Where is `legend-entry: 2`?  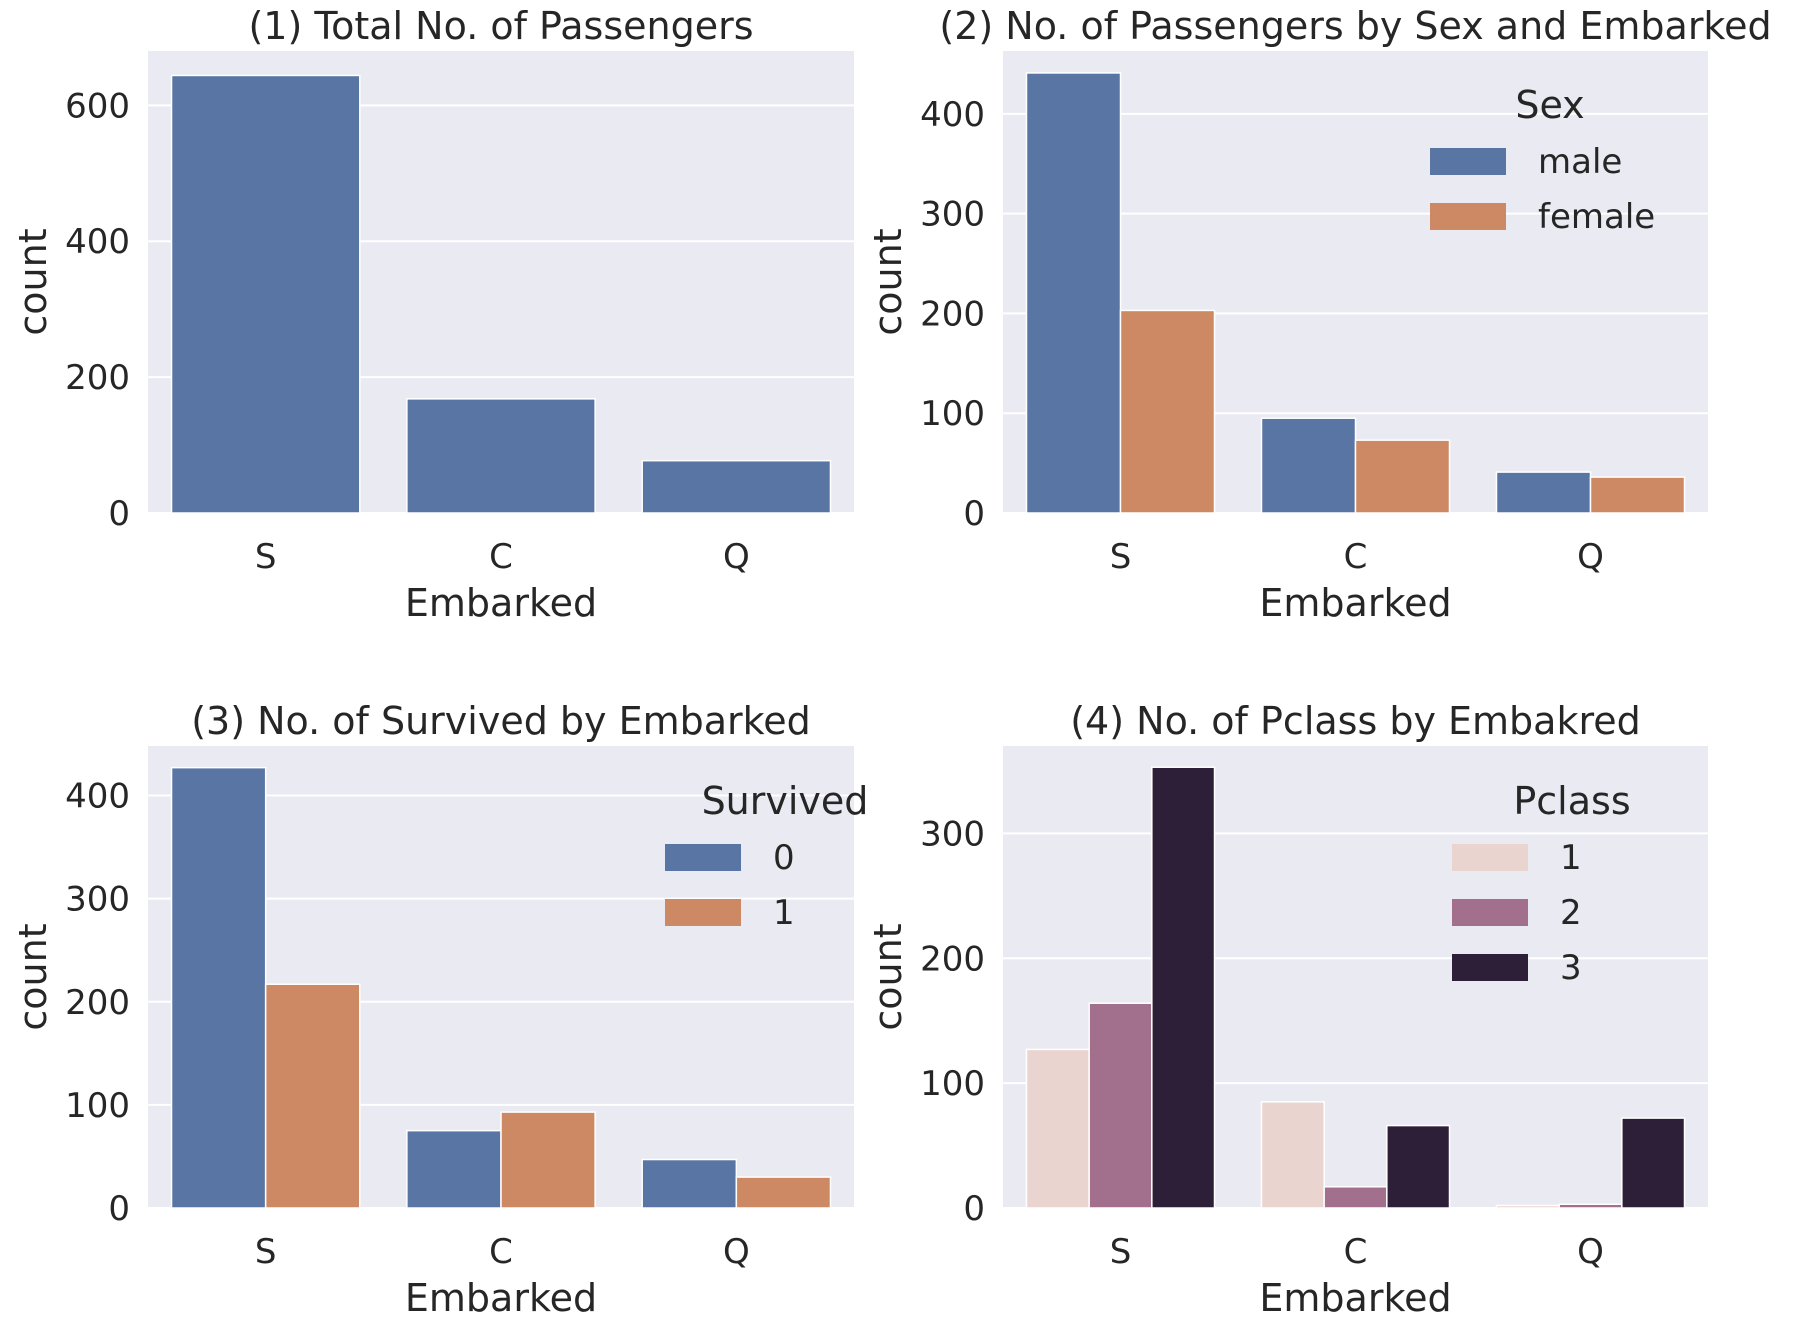 legend-entry: 2 is located at coordinates (1571, 913).